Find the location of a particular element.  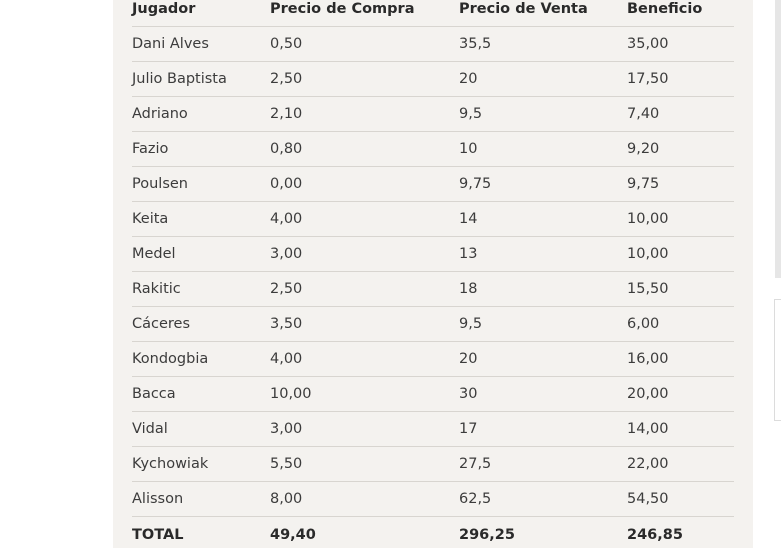

cell-jugador: Poulsen is located at coordinates (201, 184).